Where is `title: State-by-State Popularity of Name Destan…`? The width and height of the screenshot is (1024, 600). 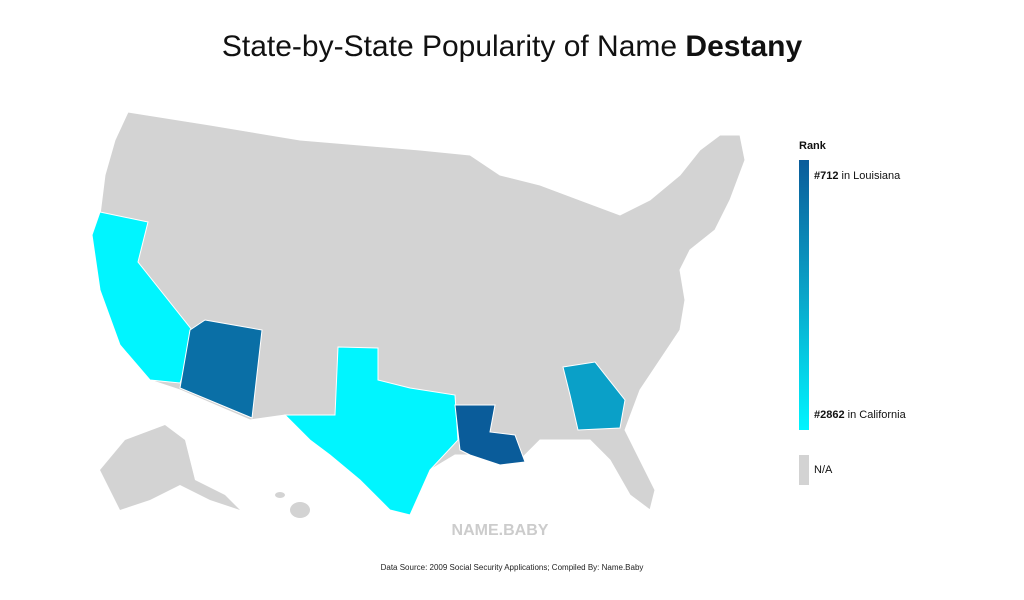
title: State-by-State Popularity of Name Destan… is located at coordinates (512, 47).